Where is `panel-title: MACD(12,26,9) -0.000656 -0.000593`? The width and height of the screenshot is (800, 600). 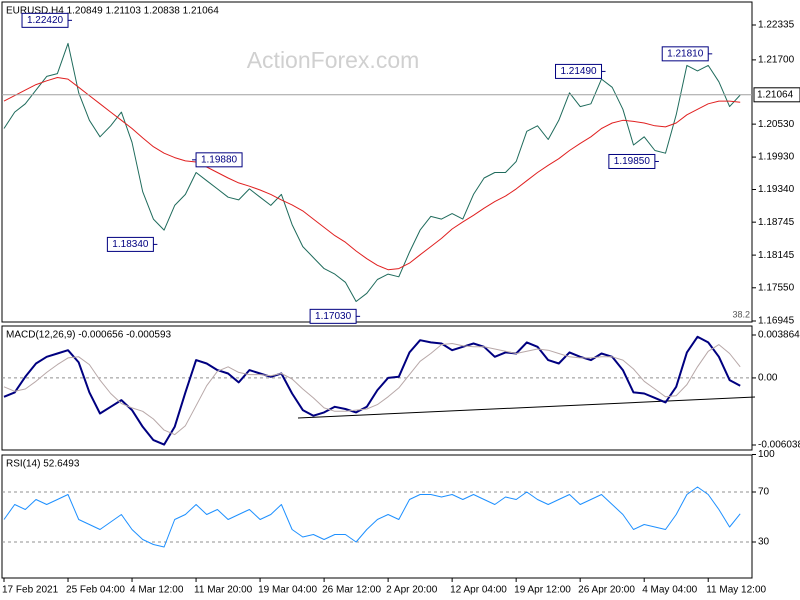
panel-title: MACD(12,26,9) -0.000656 -0.000593 is located at coordinates (89, 335).